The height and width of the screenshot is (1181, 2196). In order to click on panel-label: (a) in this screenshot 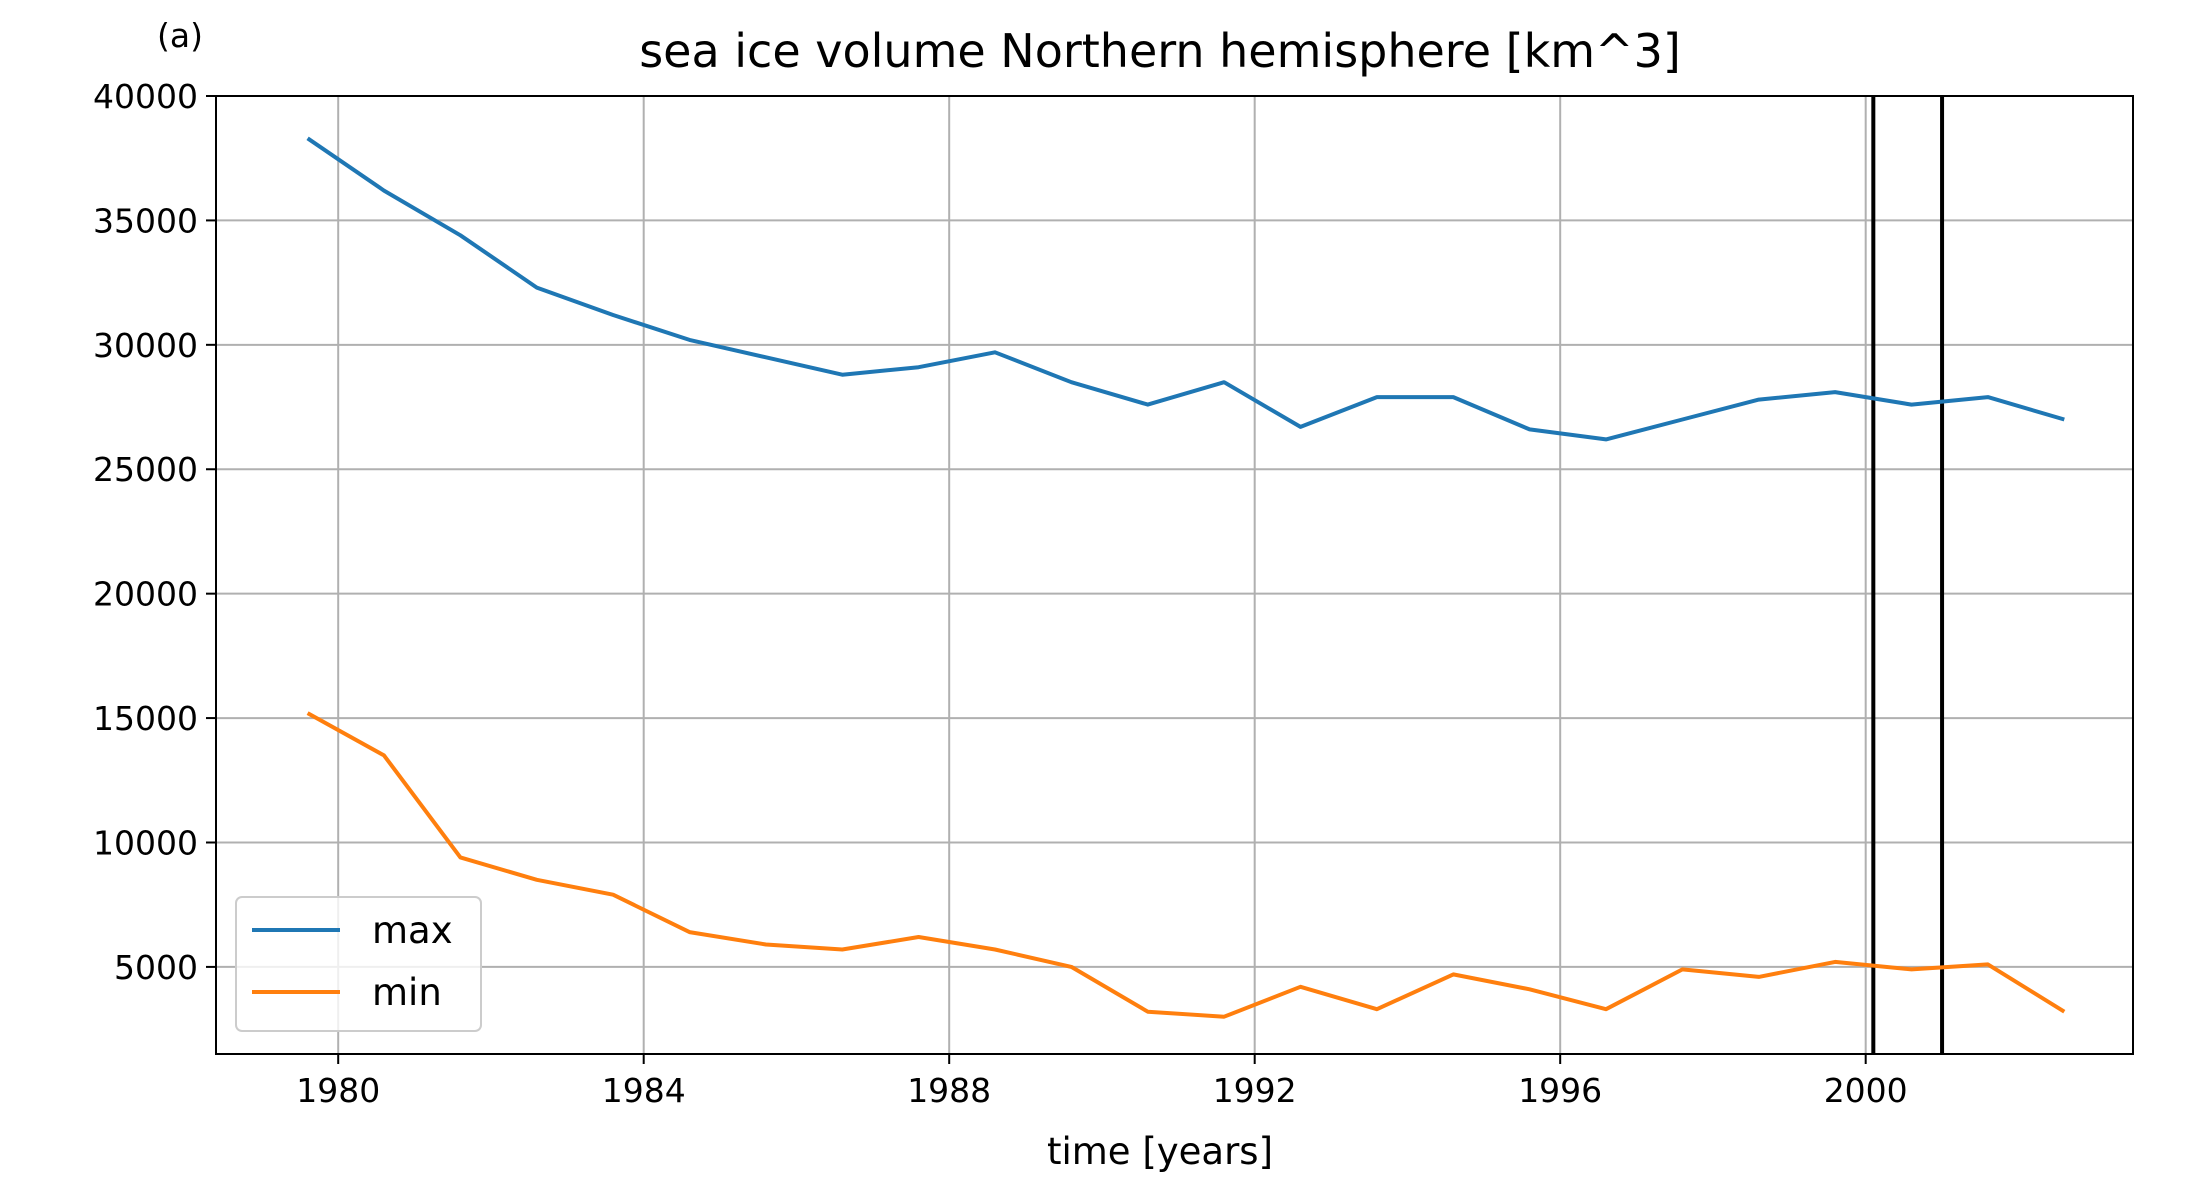, I will do `click(180, 35)`.